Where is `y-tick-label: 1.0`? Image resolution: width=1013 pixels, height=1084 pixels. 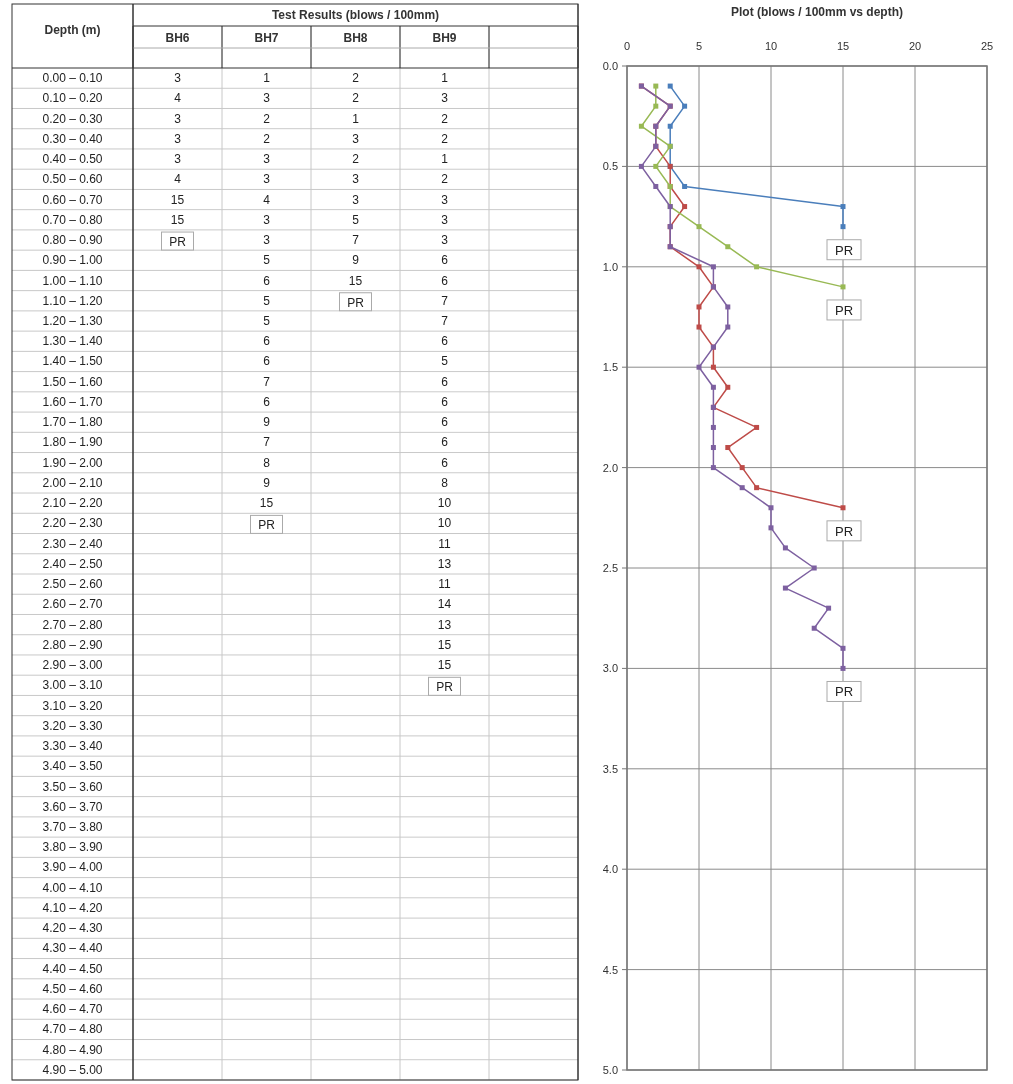 y-tick-label: 1.0 is located at coordinates (610, 266).